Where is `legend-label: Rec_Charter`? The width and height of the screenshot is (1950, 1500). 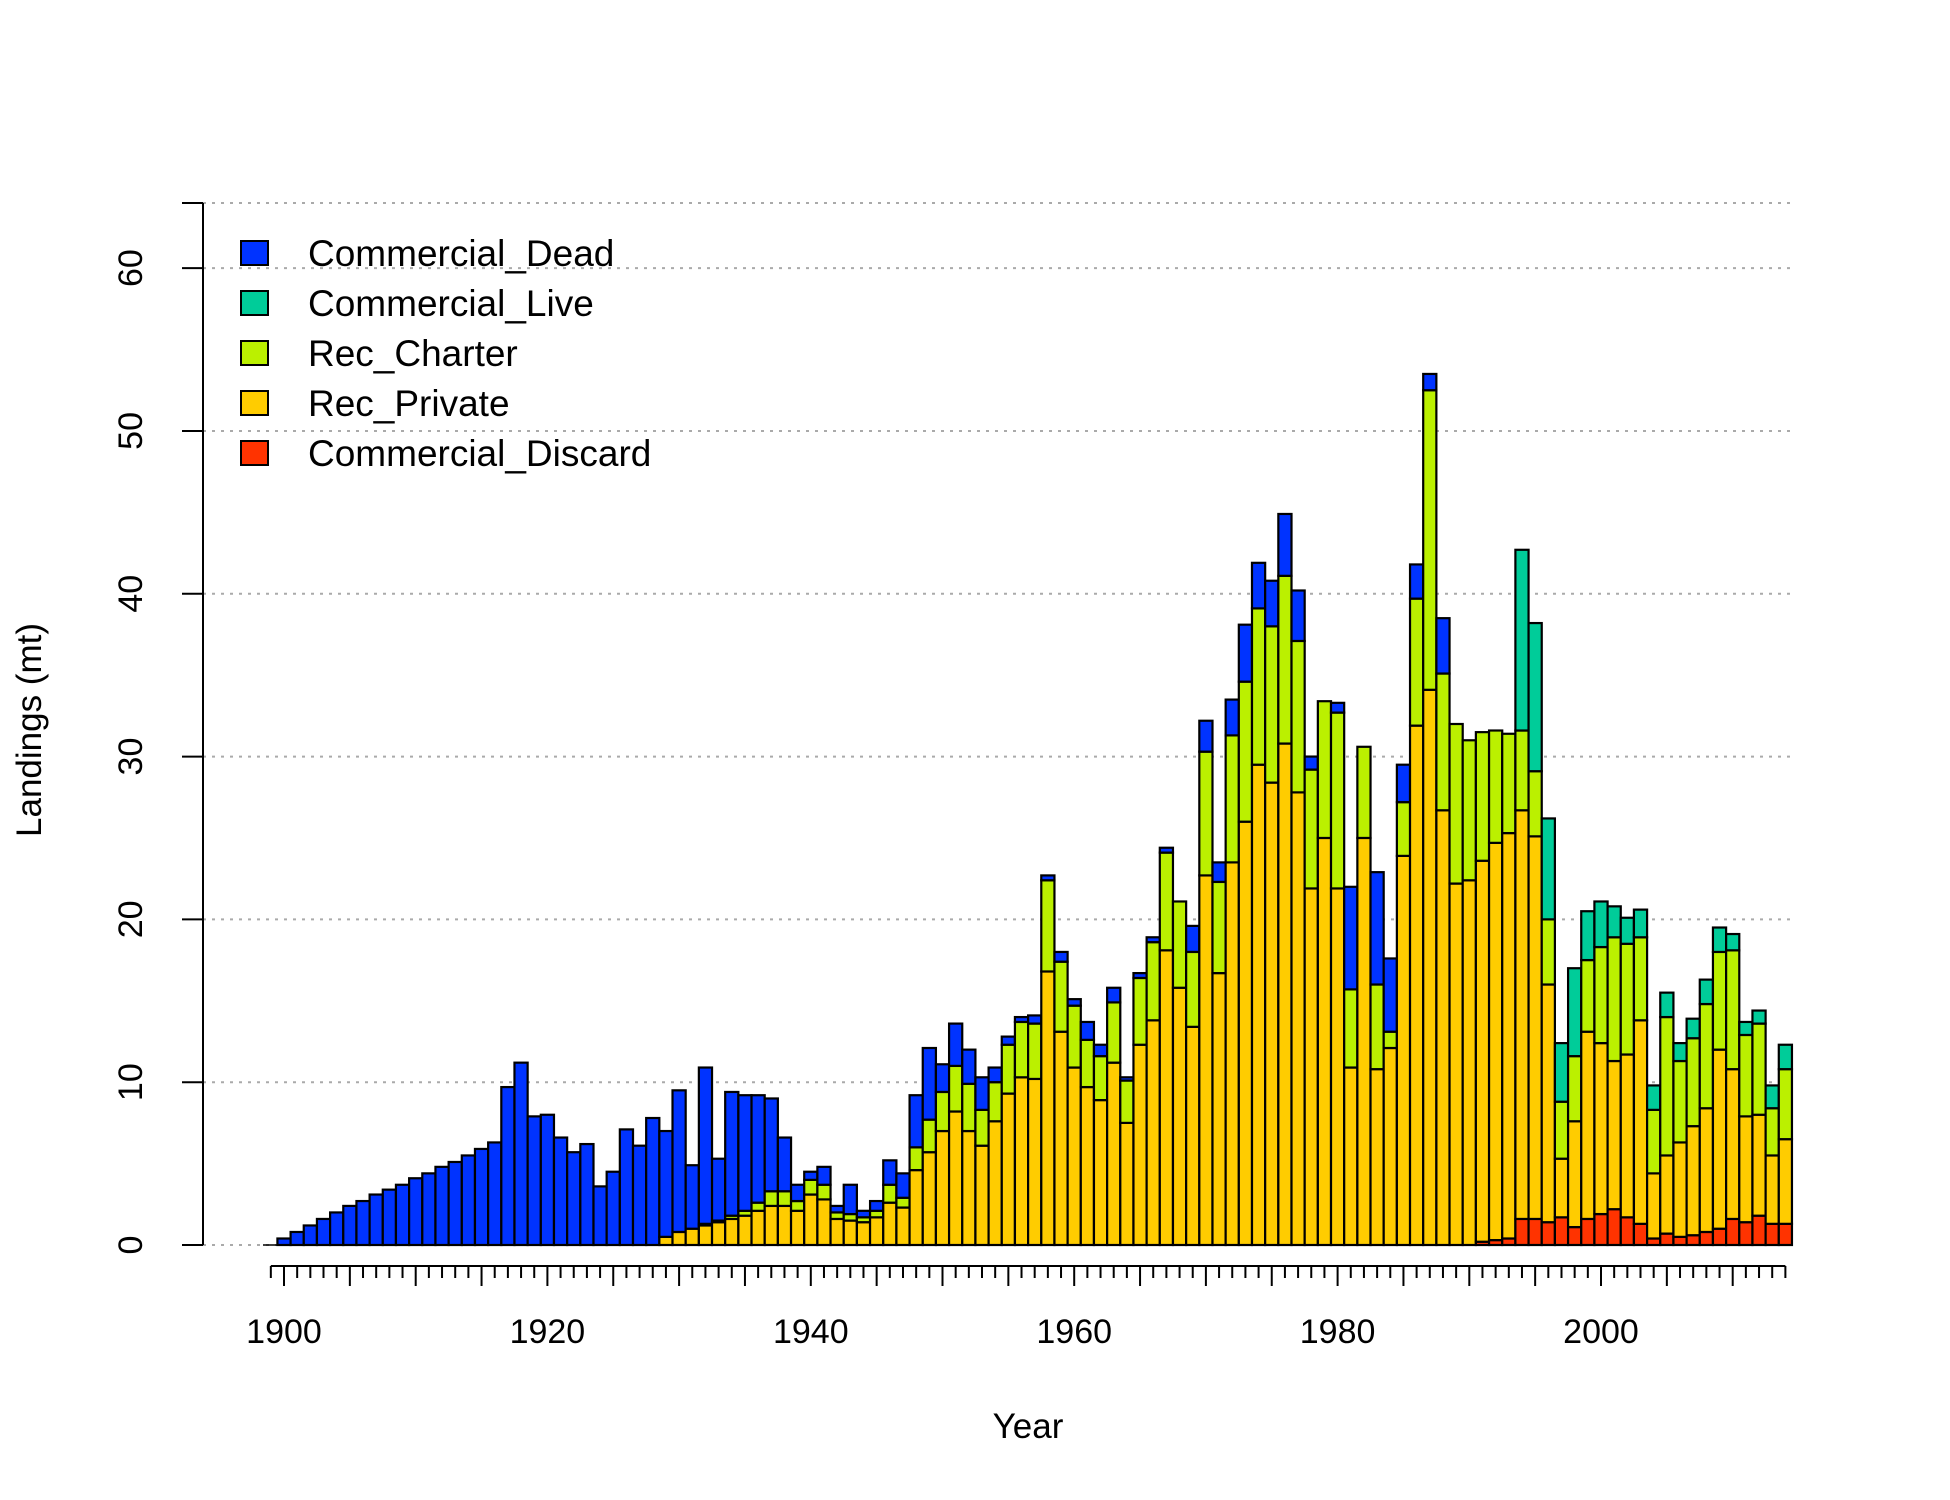
legend-label: Rec_Charter is located at coordinates (413, 353).